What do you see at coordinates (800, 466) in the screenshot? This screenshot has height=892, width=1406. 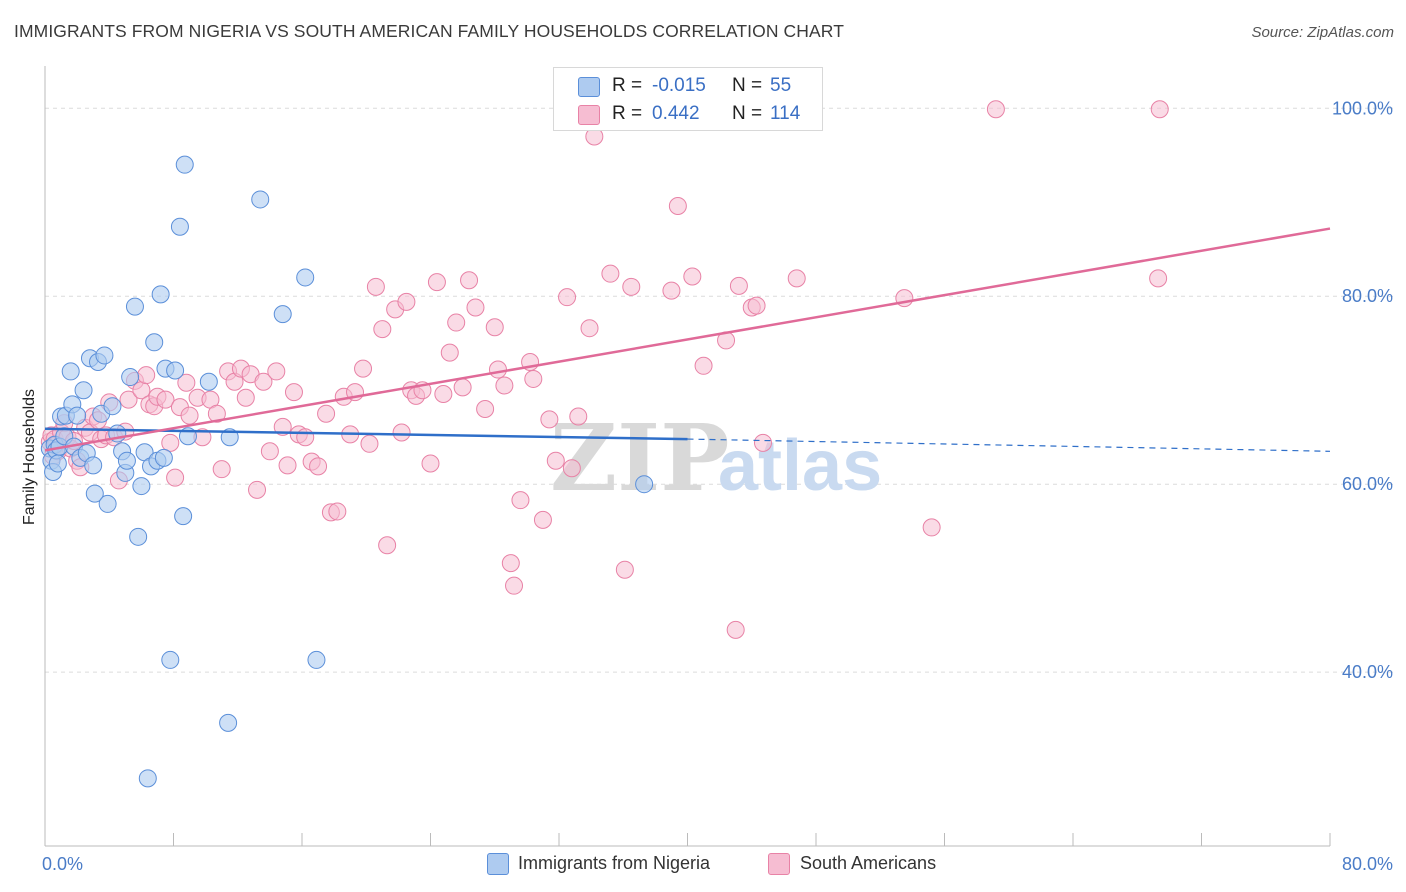 I see `watermark-atlas: atlas` at bounding box center [800, 466].